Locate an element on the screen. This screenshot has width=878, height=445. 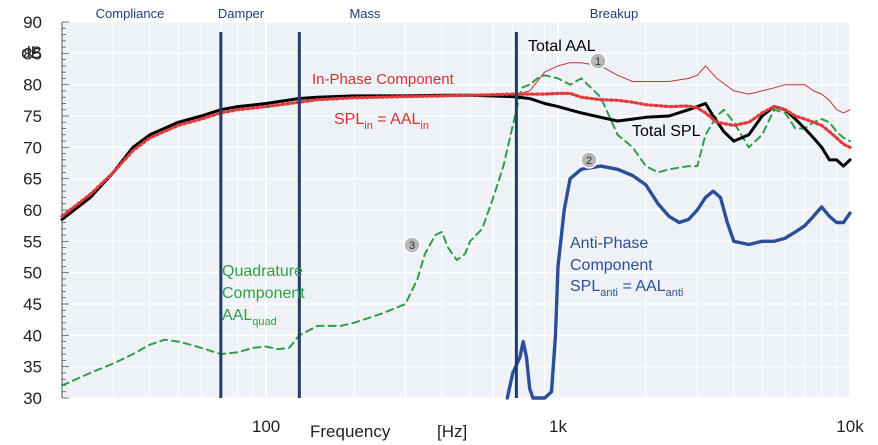
spl-in-equation: SPLin = AALin is located at coordinates (381, 121).